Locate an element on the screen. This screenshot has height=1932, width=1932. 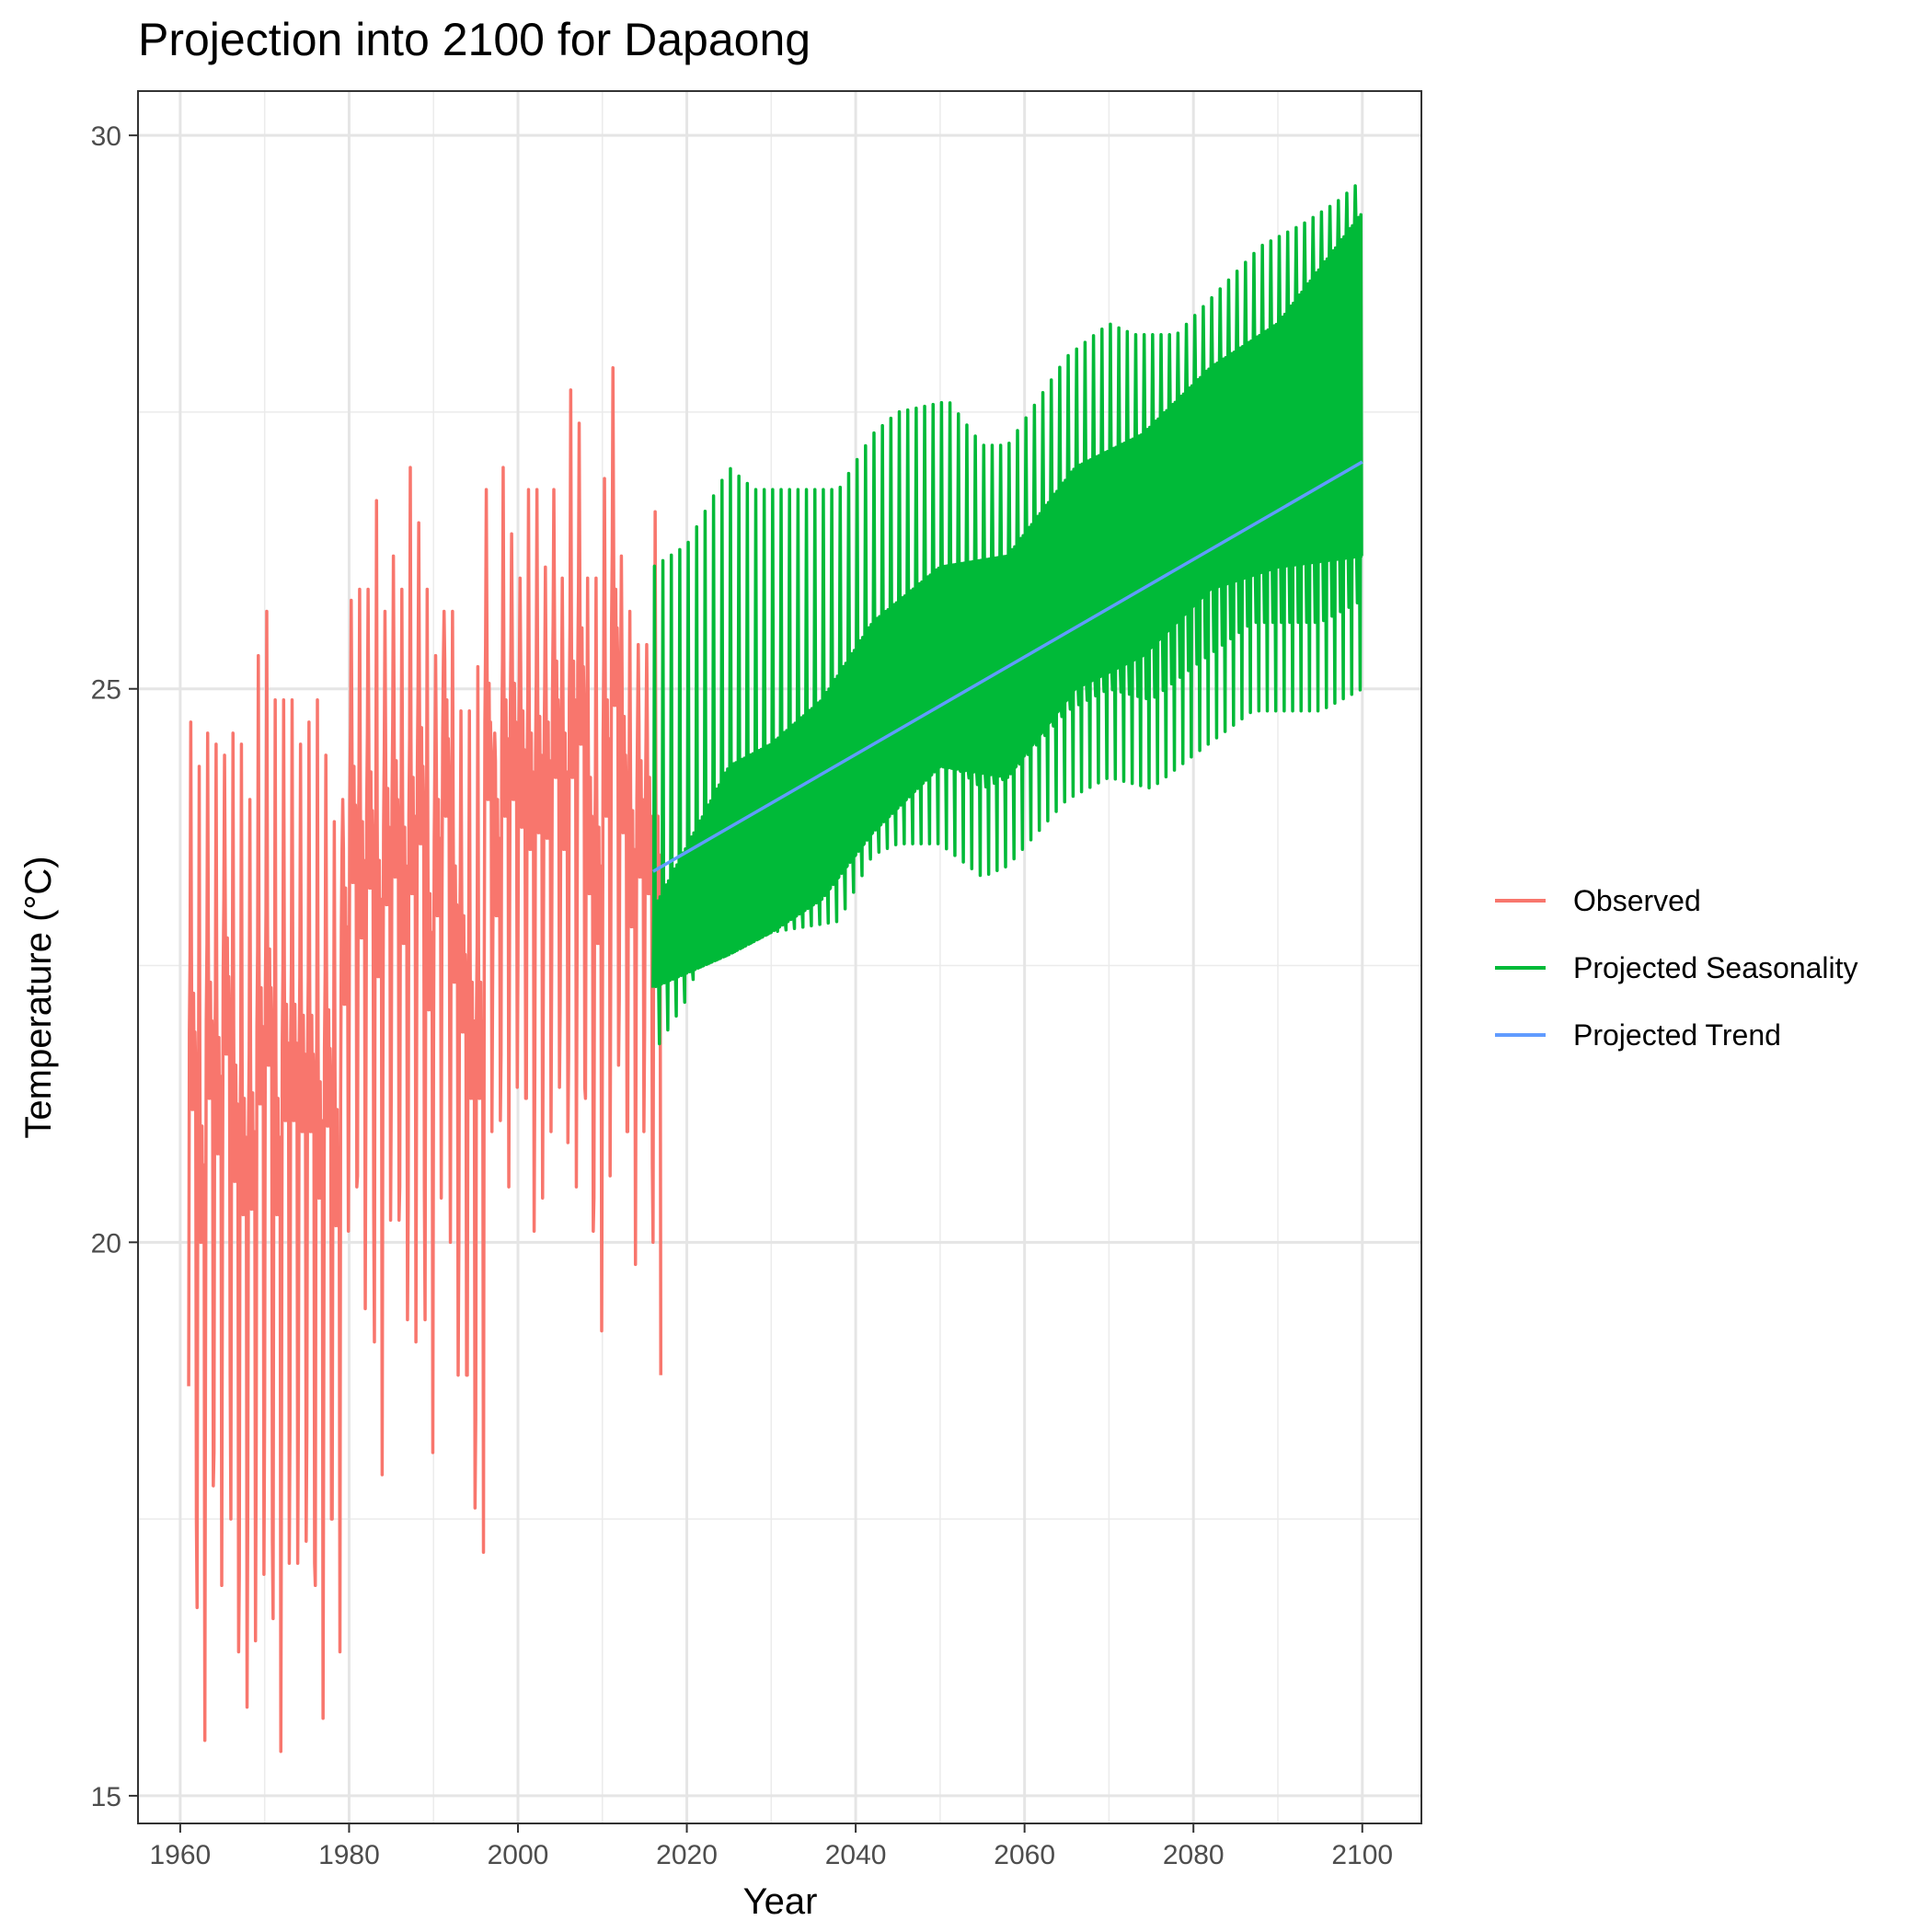
x-tick-label: 2080 is located at coordinates (1194, 1855).